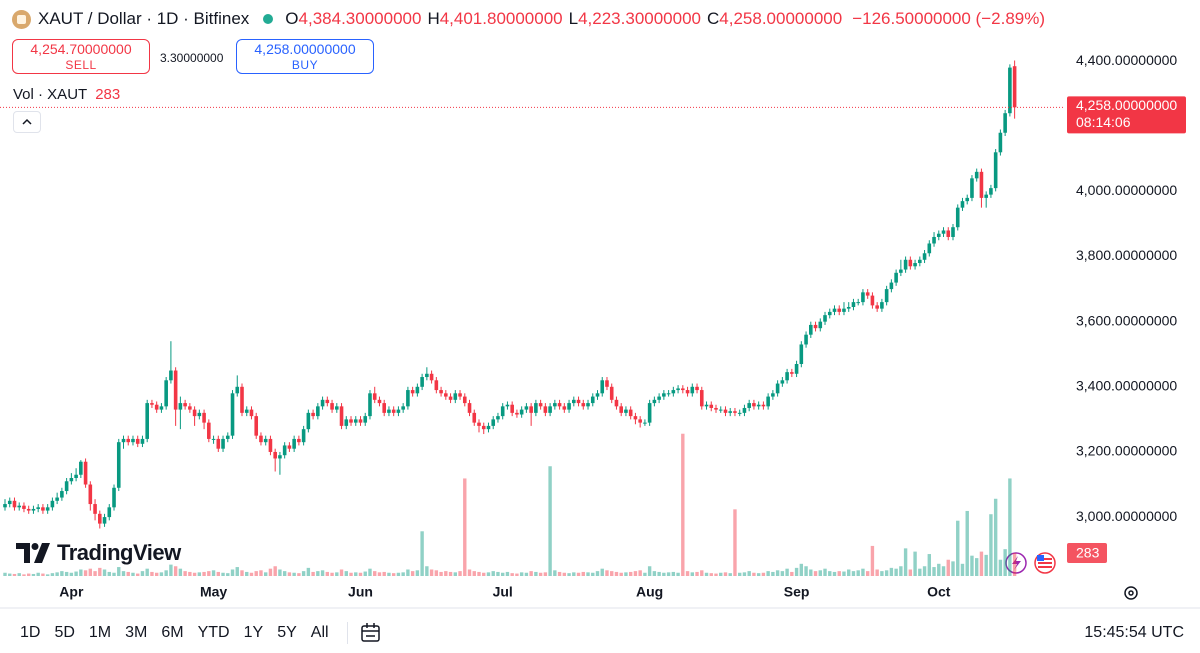 The width and height of the screenshot is (1200, 653). What do you see at coordinates (30, 632) in the screenshot?
I see `range-button: 1D` at bounding box center [30, 632].